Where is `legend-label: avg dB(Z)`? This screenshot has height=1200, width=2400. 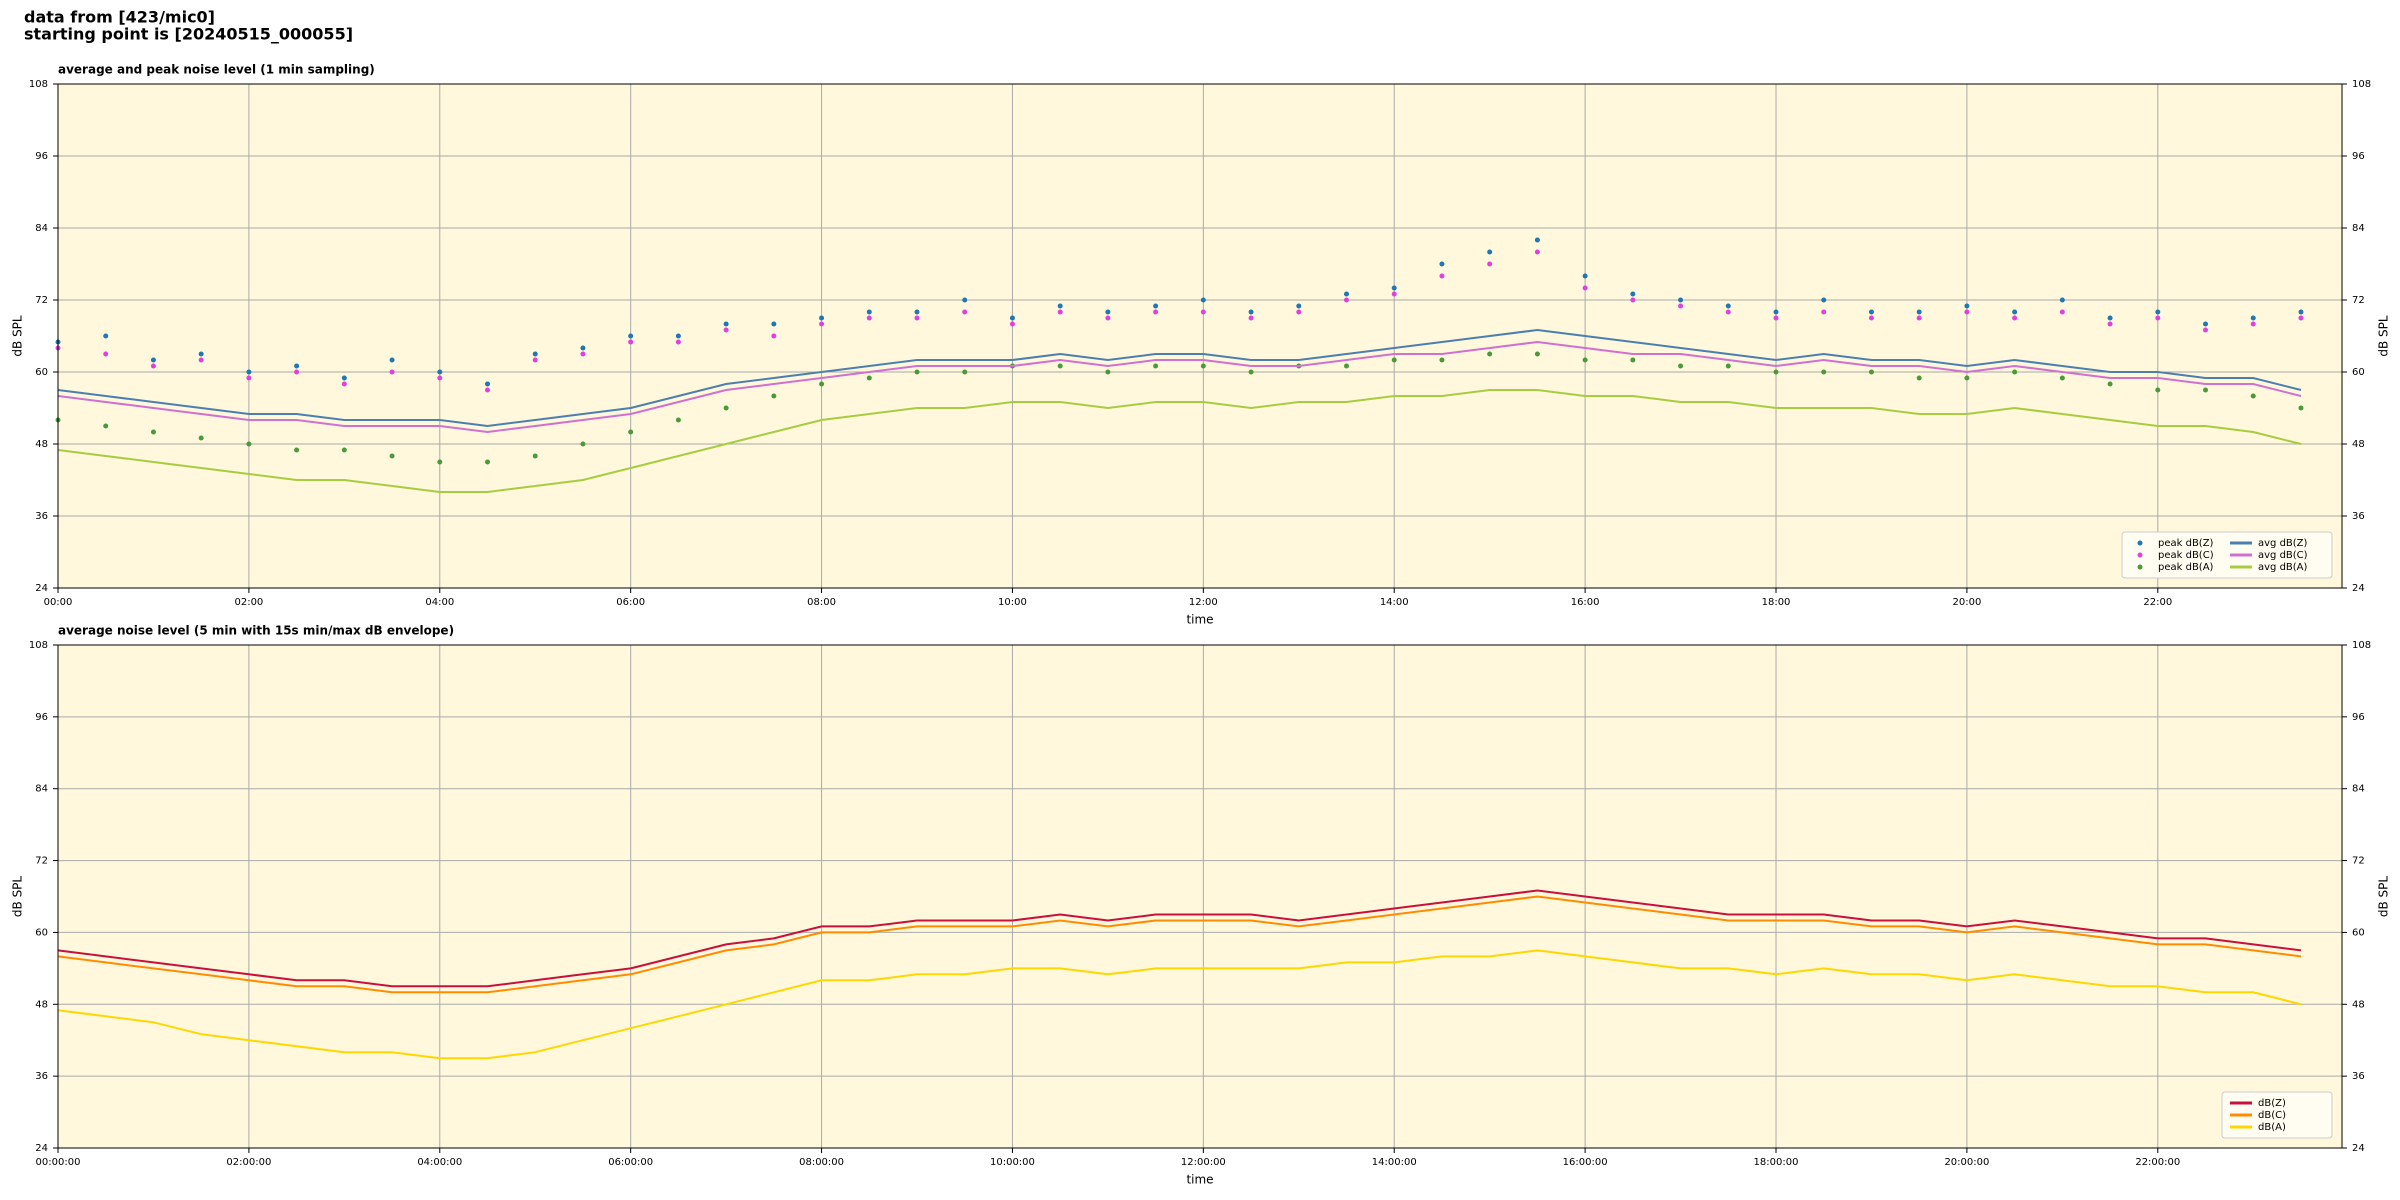
legend-label: avg dB(Z) is located at coordinates (2283, 543).